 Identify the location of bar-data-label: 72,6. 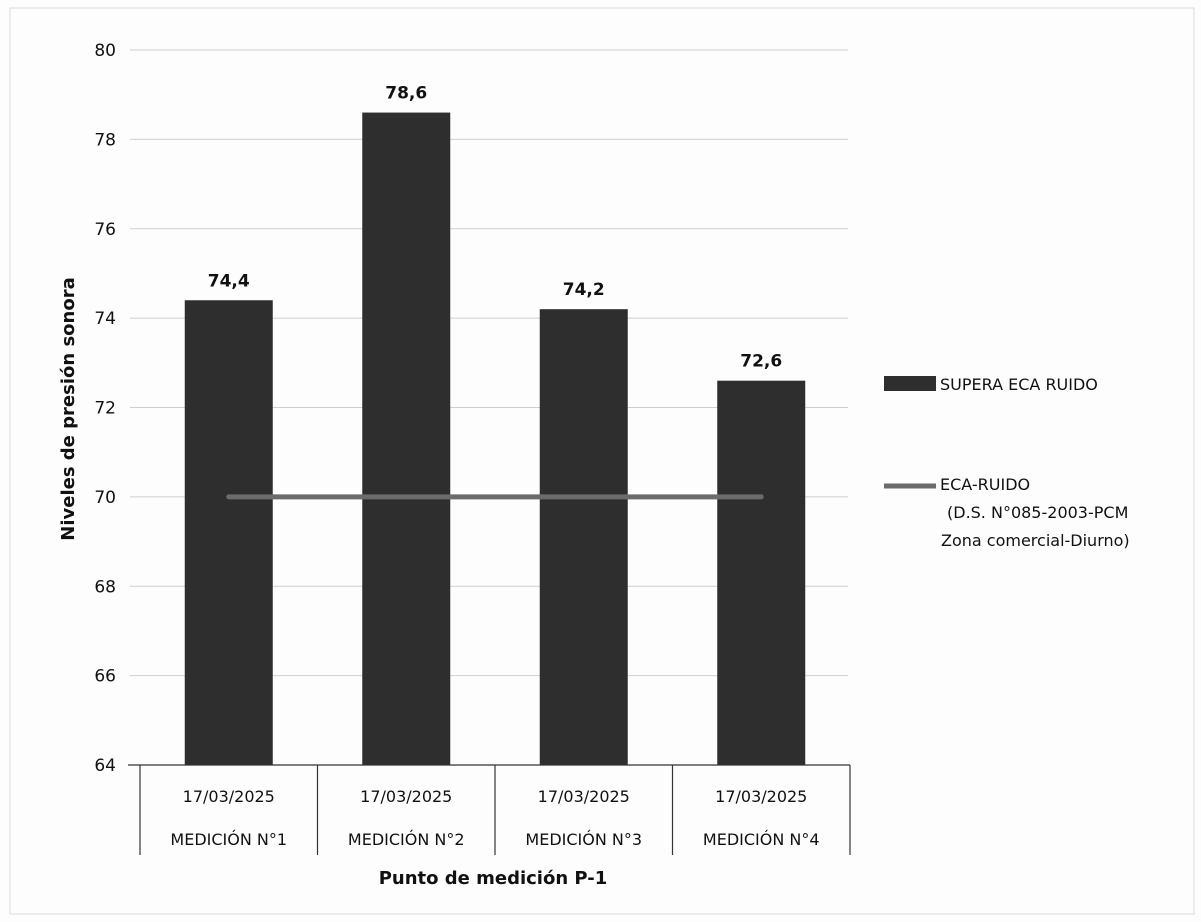
(761, 362).